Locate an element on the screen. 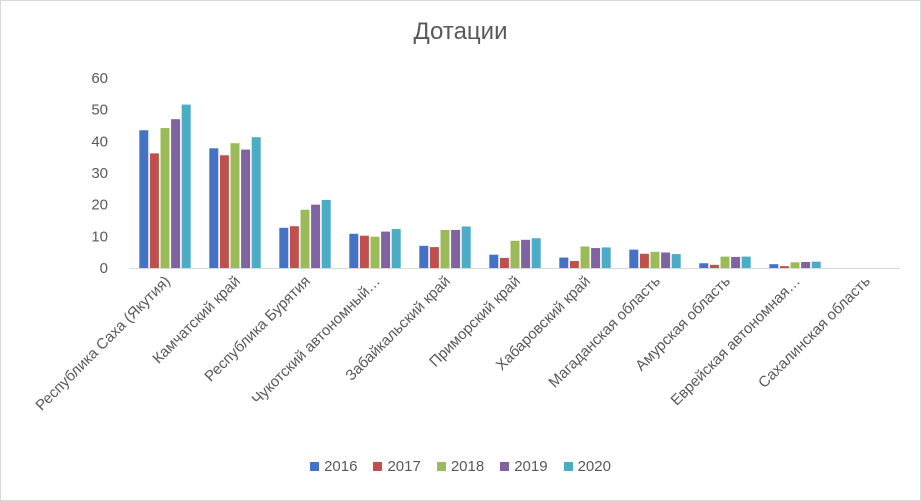 This screenshot has height=501, width=921. legend-item: 2017 is located at coordinates (397, 466).